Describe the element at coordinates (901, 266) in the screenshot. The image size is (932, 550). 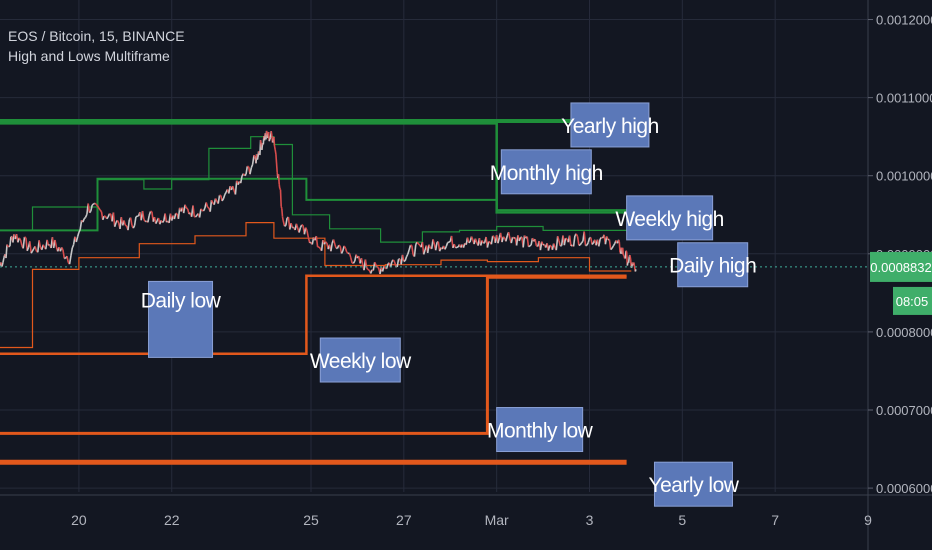
I see `current-price-badge-bg` at that location.